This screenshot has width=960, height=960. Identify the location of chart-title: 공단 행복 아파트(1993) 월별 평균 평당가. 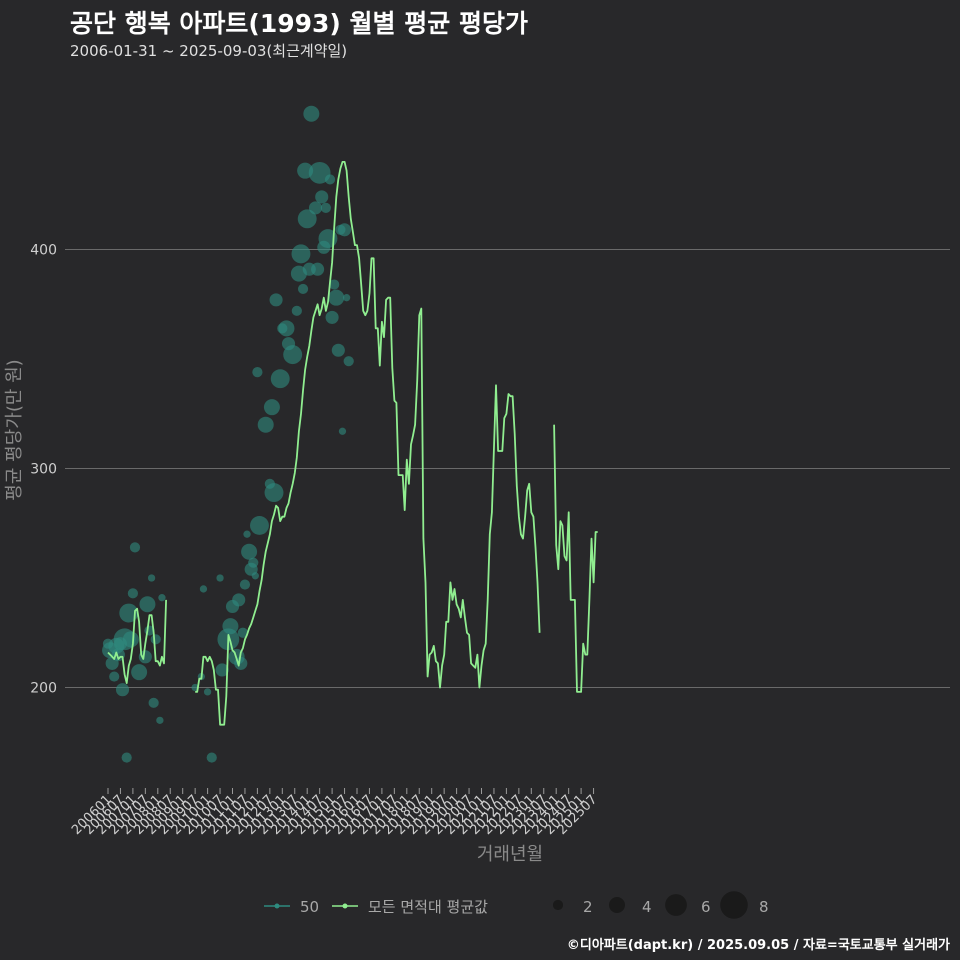
(299, 23).